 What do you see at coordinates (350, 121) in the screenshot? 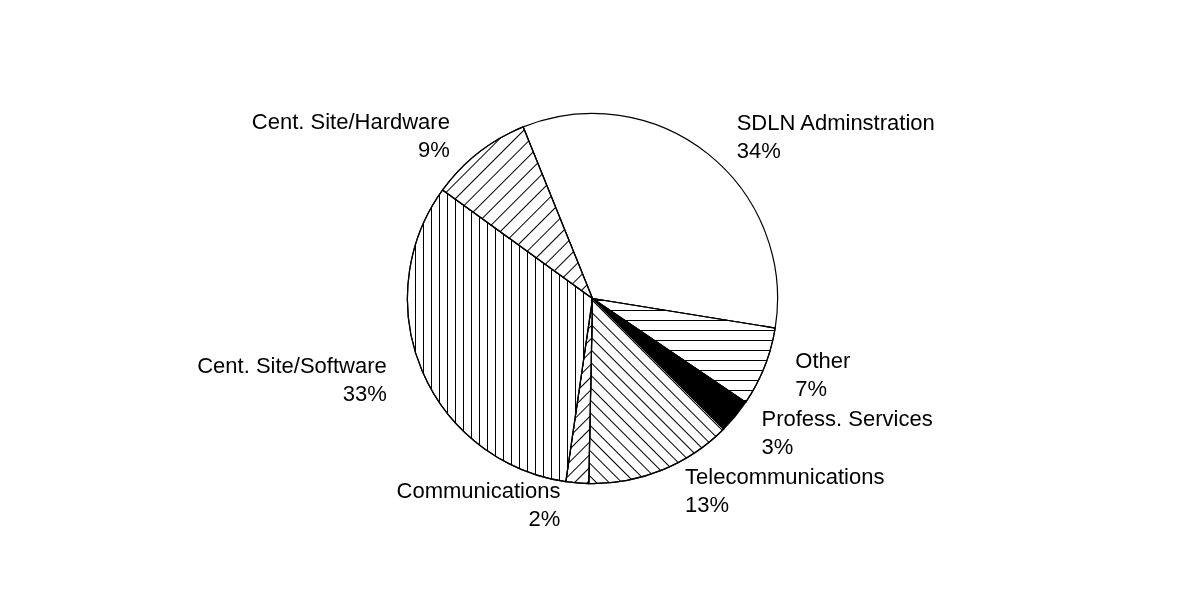
I see `slice-label: Cent. Site/Hardware` at bounding box center [350, 121].